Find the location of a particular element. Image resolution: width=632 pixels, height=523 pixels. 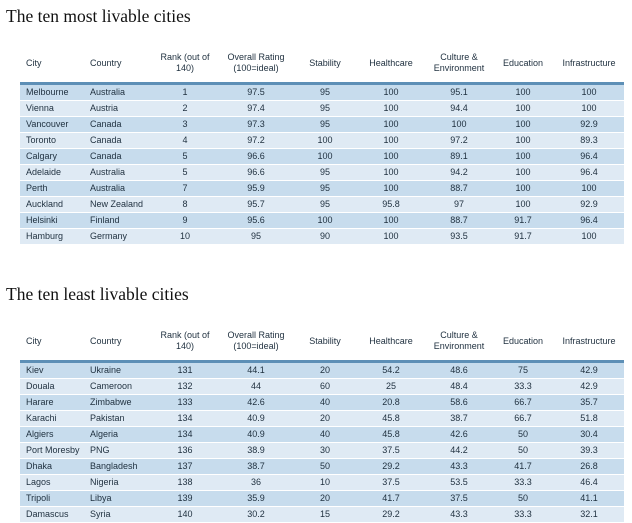

header-overall-rating: Overall Rating (100=ideal) is located at coordinates (256, 342).